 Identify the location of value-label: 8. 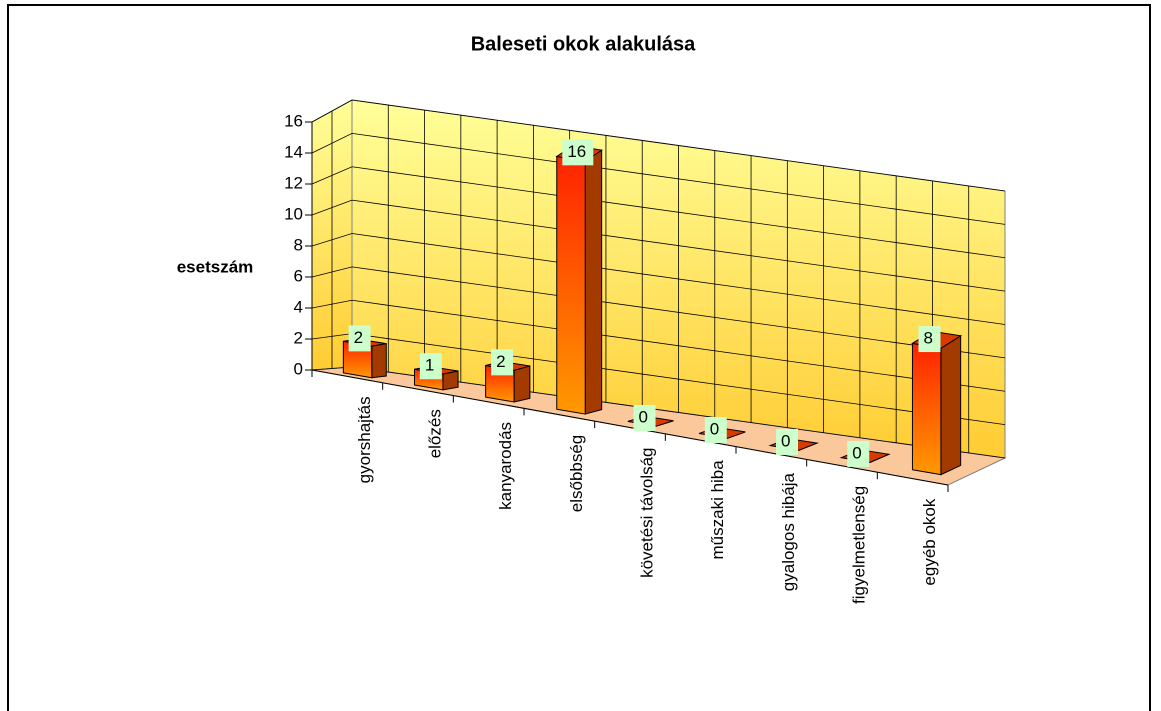
(927, 338).